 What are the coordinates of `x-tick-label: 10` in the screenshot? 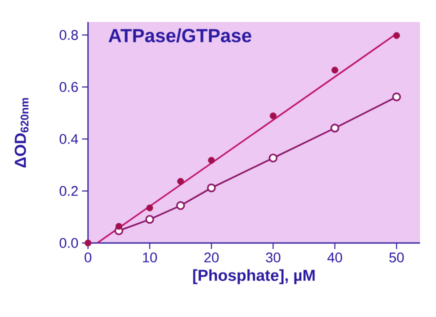 It's located at (150, 257).